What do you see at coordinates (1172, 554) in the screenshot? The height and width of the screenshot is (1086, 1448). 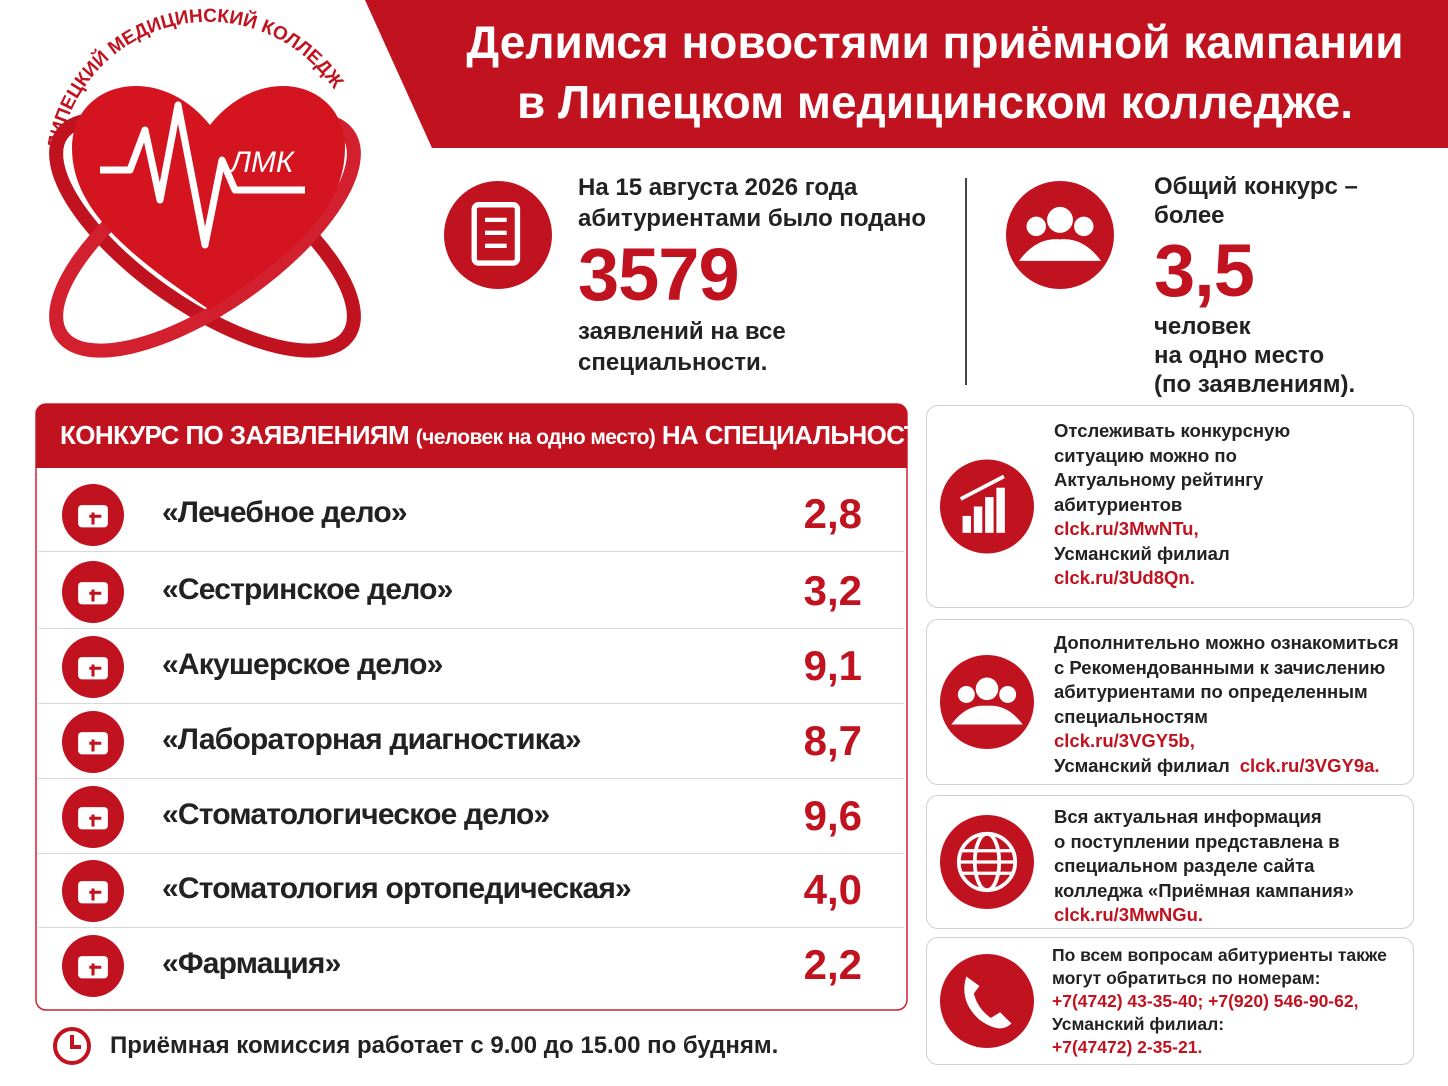 I see `card-line: Усманский филиал` at bounding box center [1172, 554].